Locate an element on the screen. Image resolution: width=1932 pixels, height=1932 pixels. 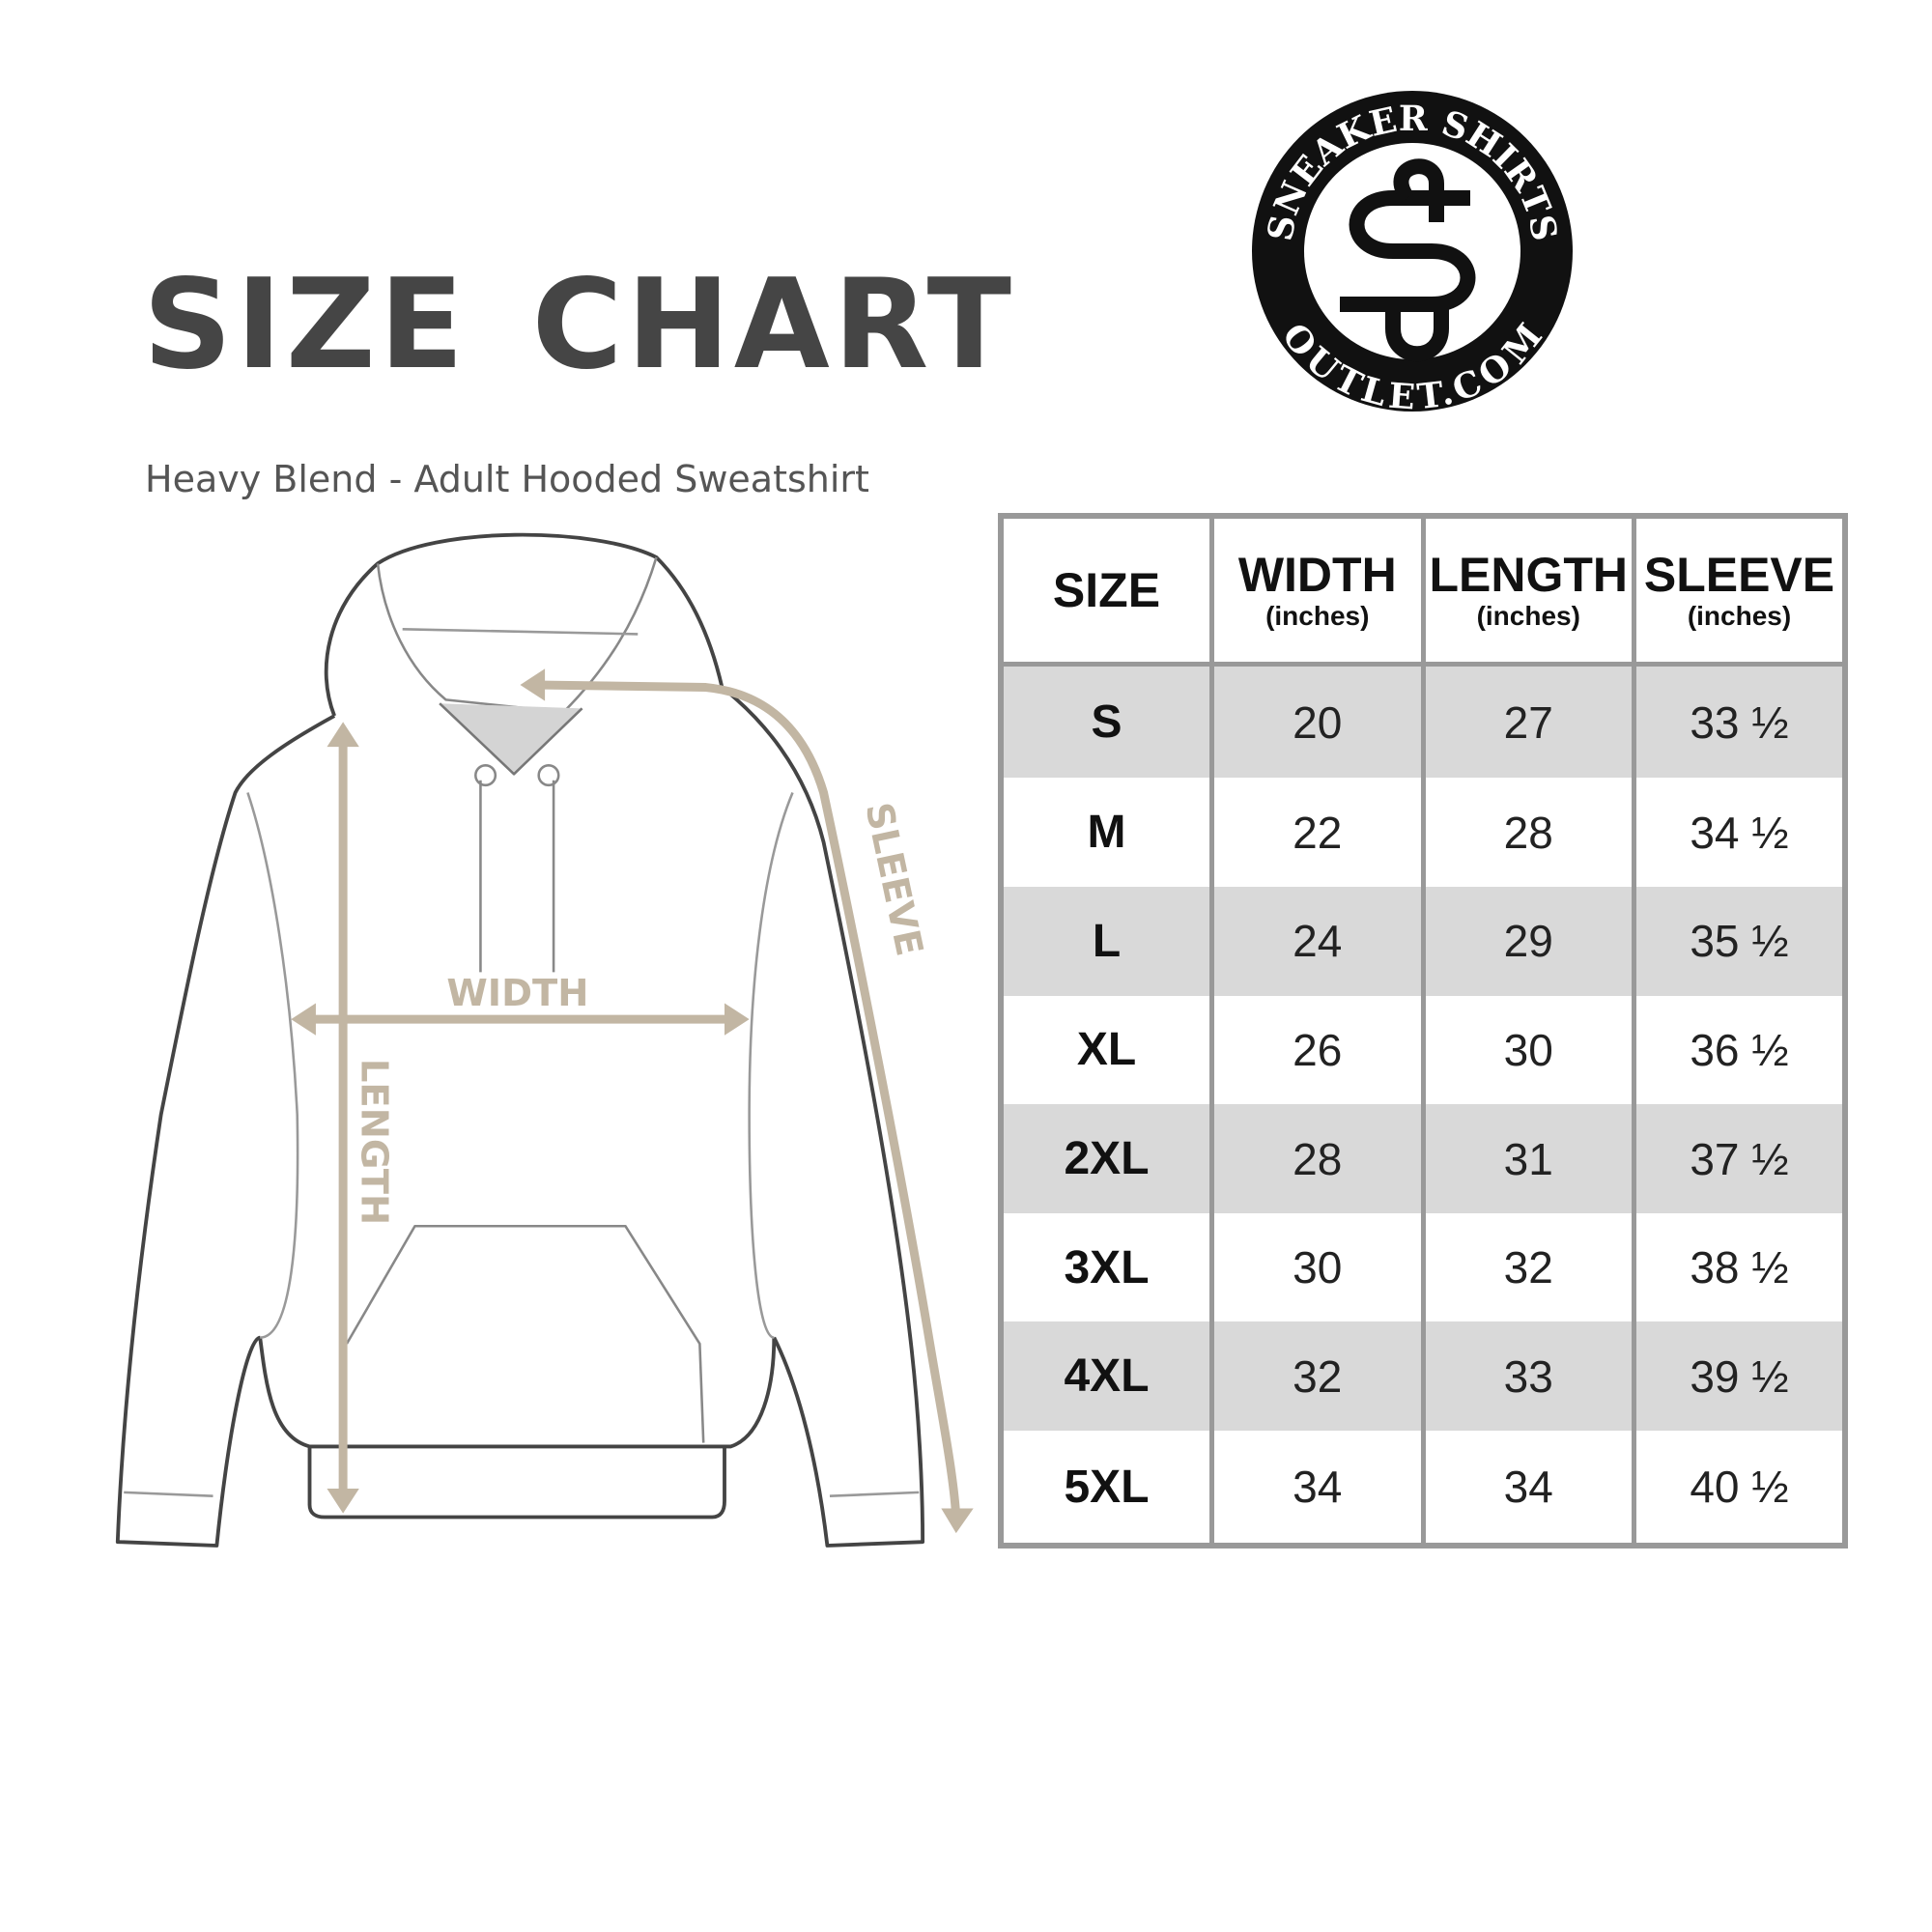
length-cell: 27 is located at coordinates (1528, 721).